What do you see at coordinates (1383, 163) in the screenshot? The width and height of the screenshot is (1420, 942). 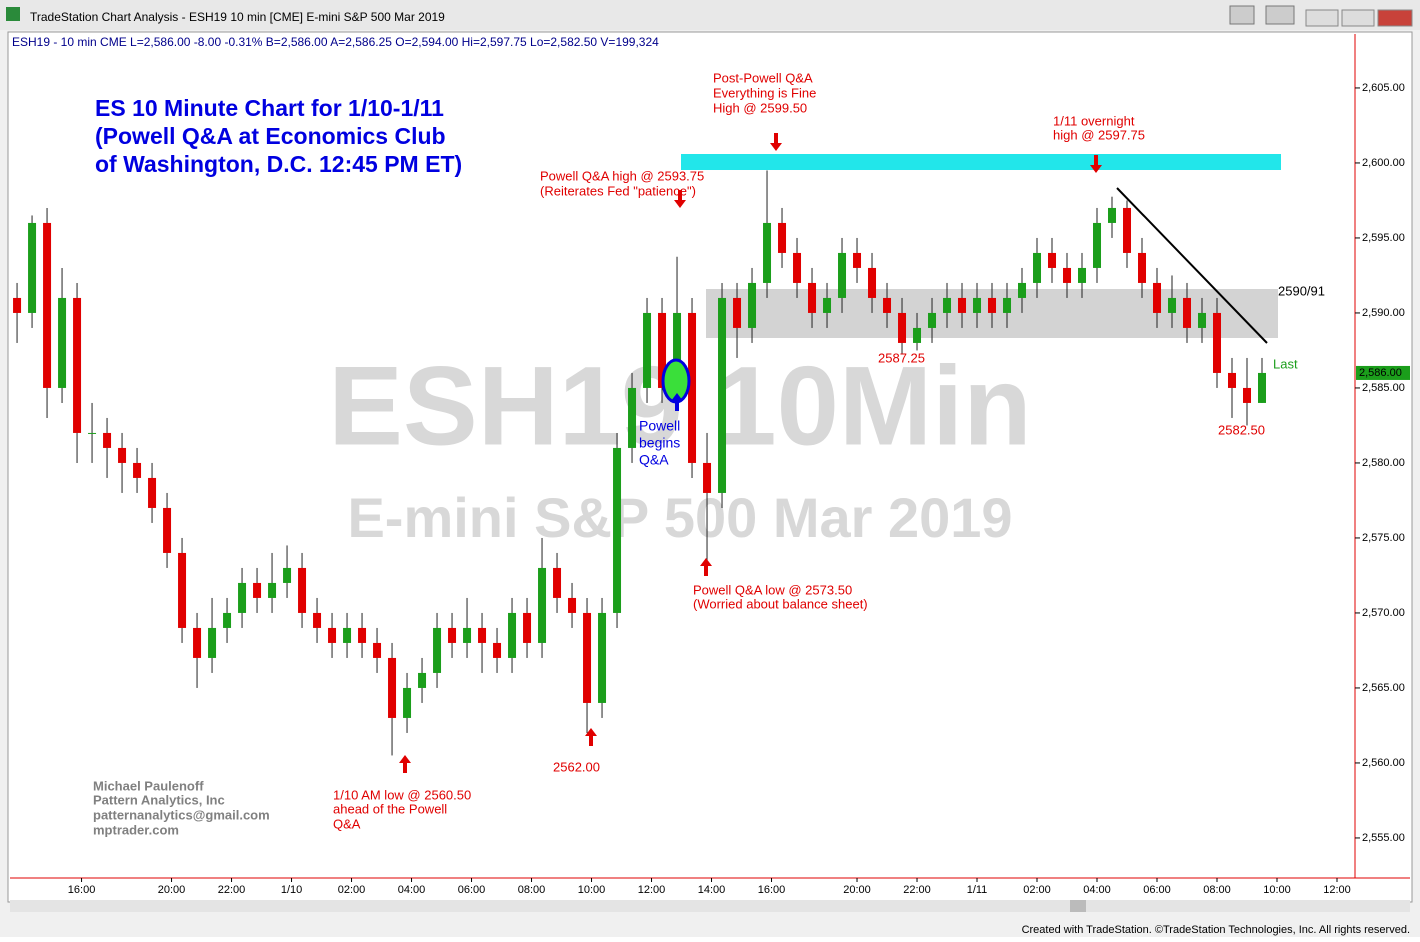 I see `y-tick-label: 2,600.00` at bounding box center [1383, 163].